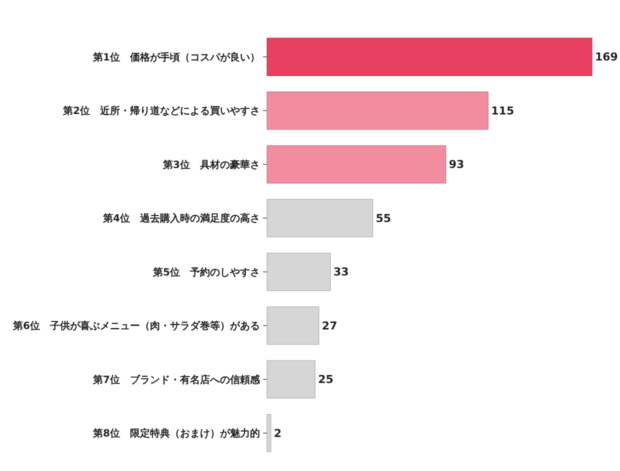 The height and width of the screenshot is (471, 620). What do you see at coordinates (176, 57) in the screenshot?
I see `y-tick-label: 第1位 価格が手頃（コスパが良い）` at bounding box center [176, 57].